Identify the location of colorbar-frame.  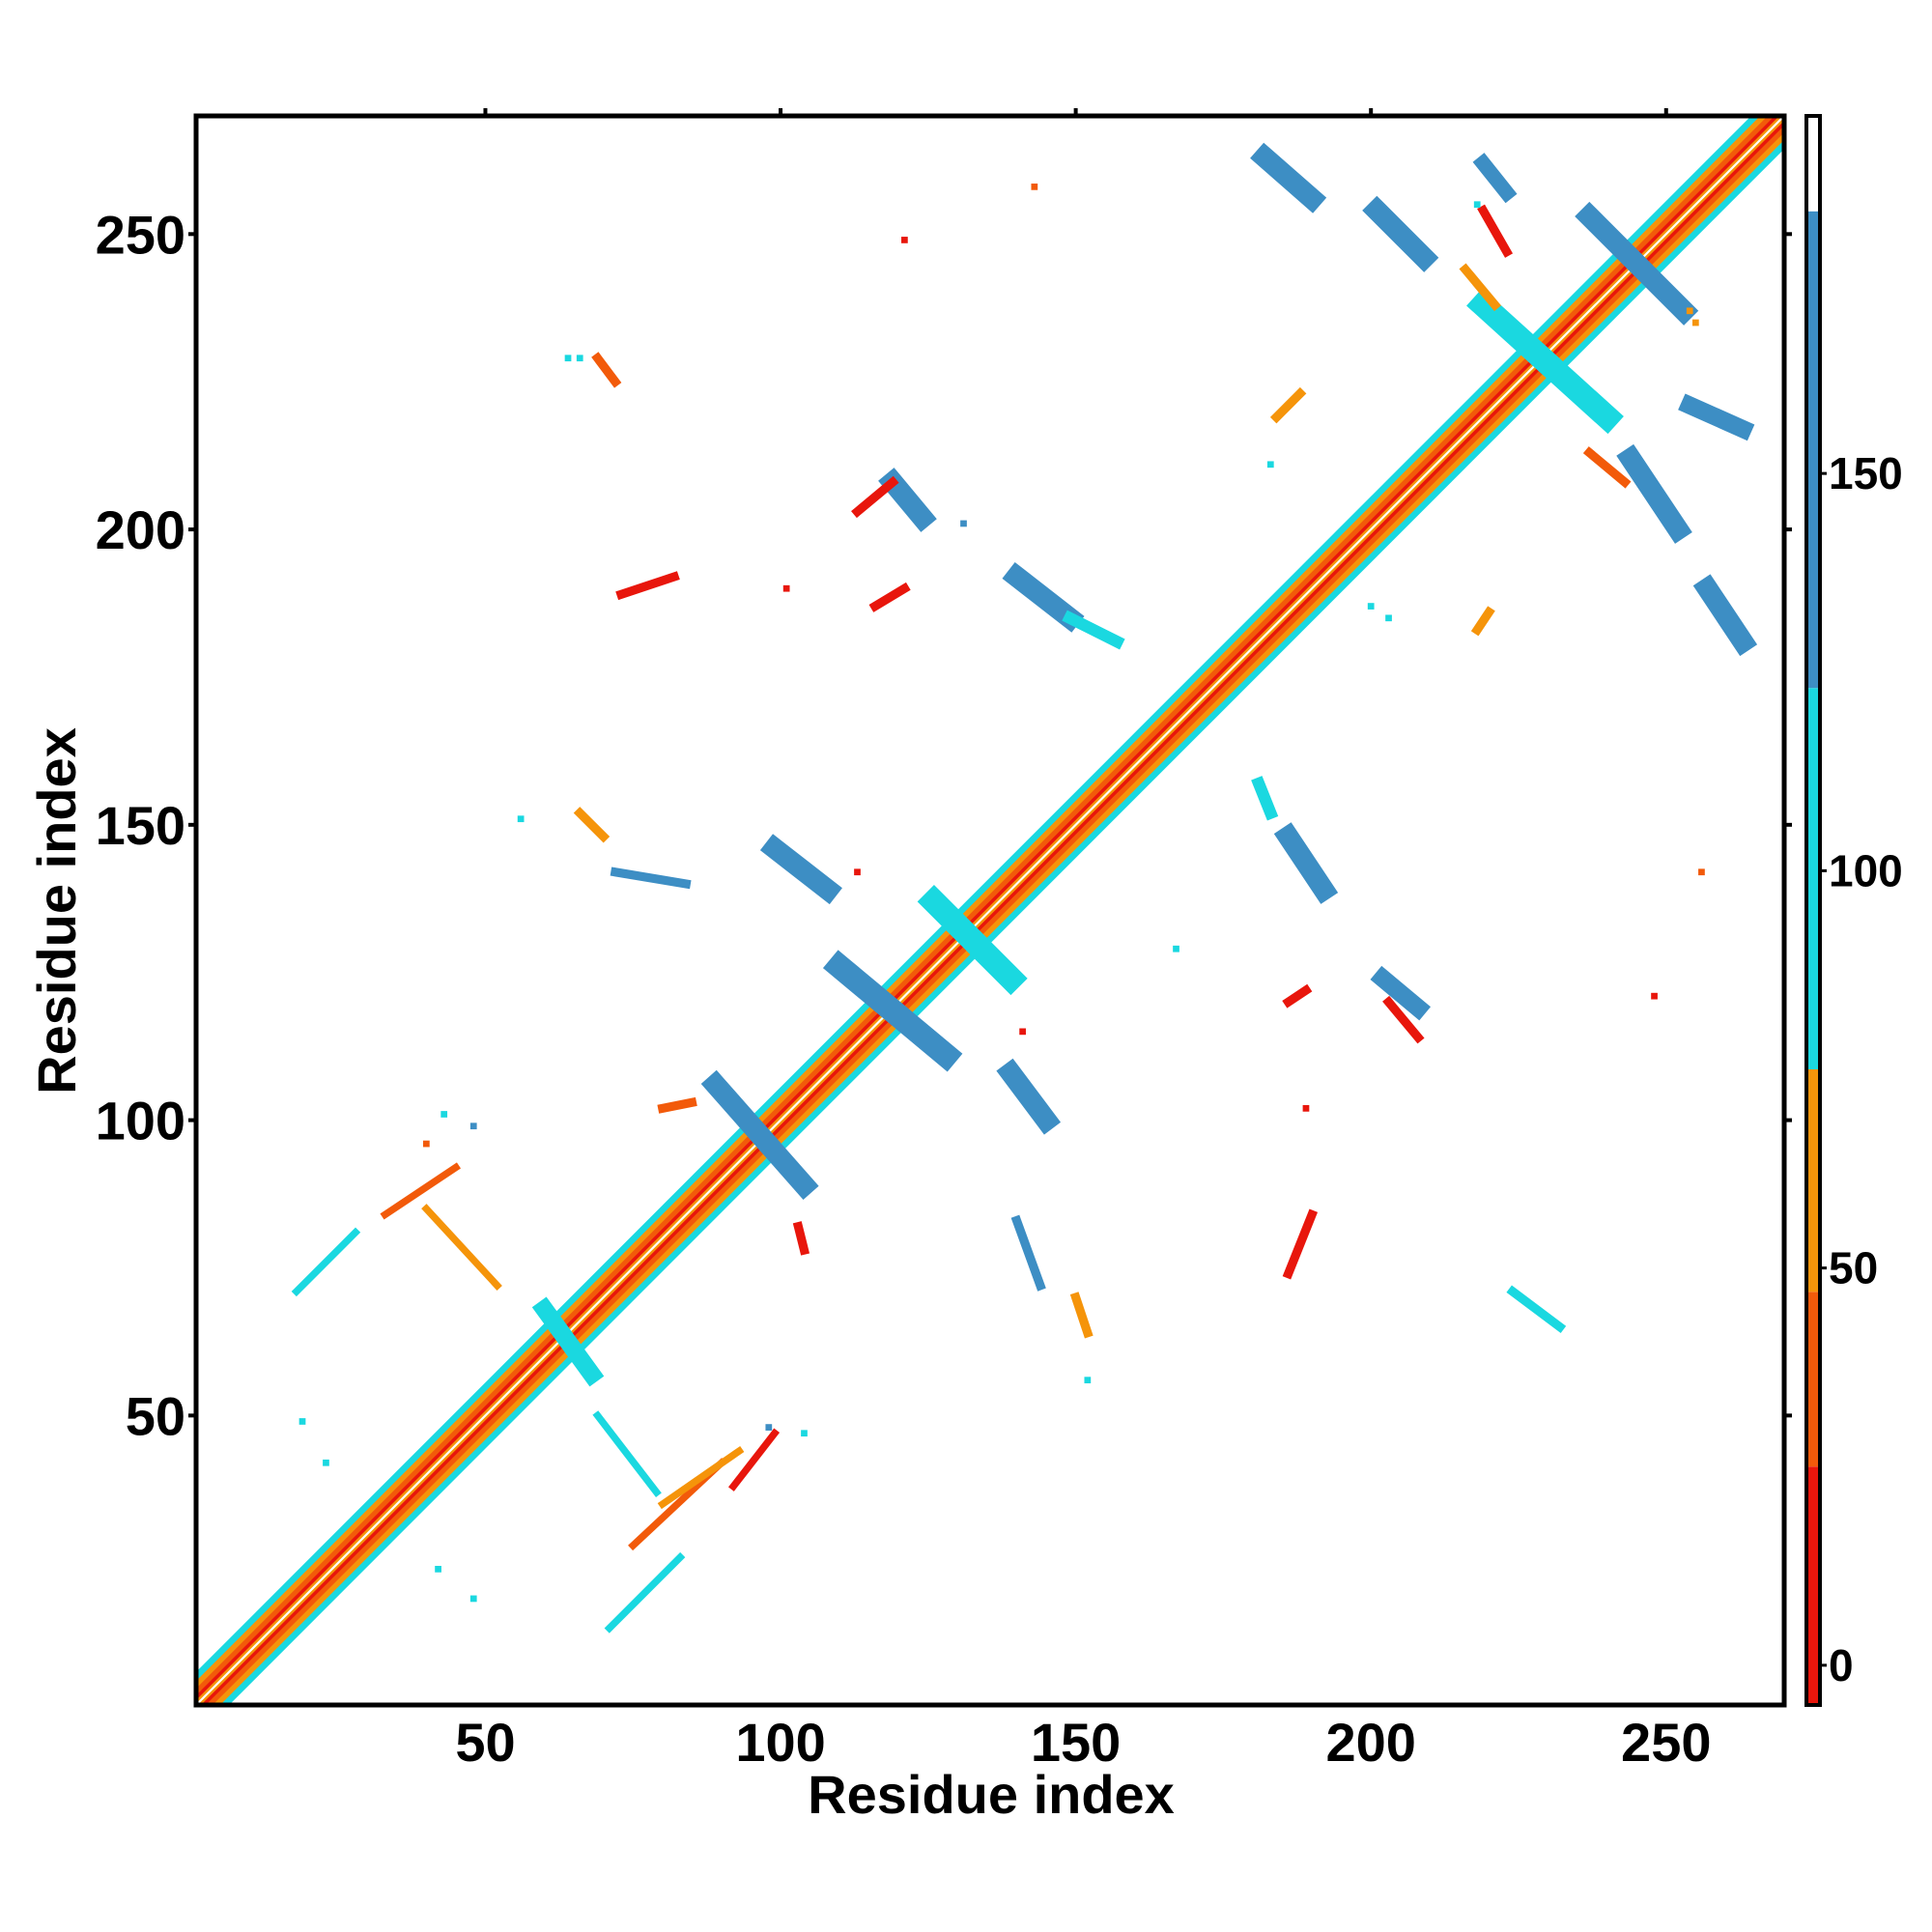
(1813, 910).